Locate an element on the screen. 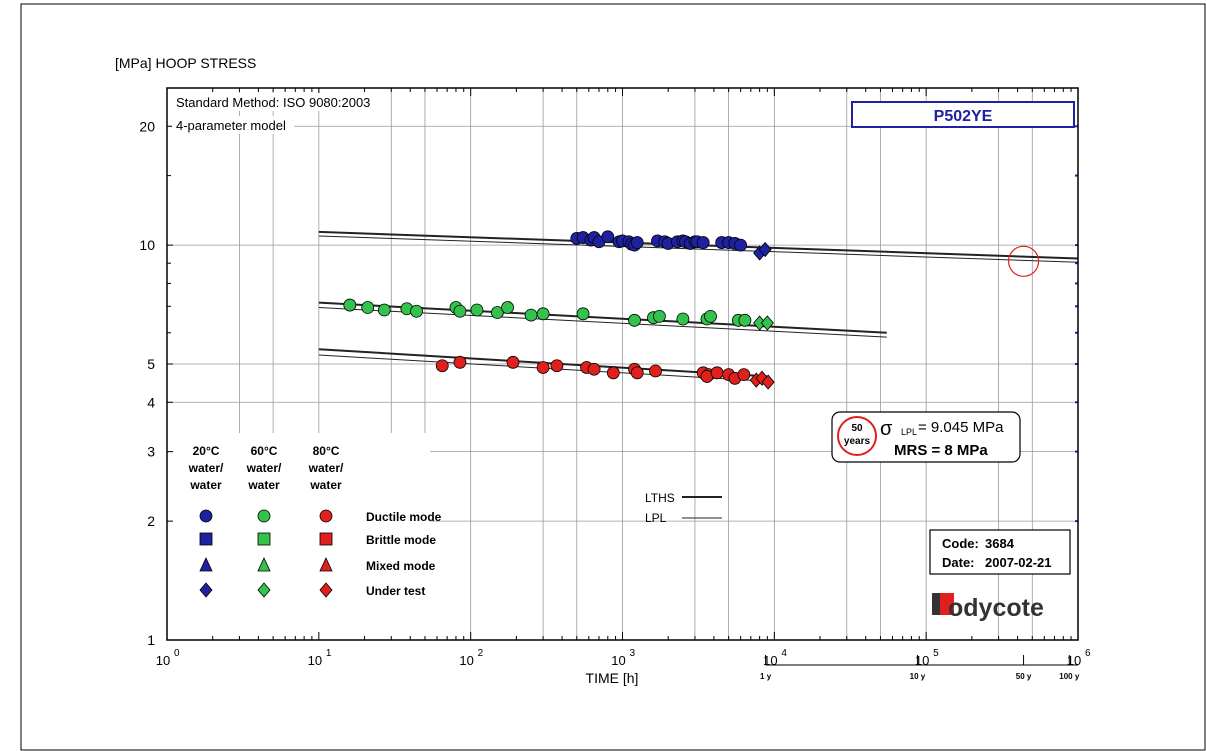 Image resolution: width=1206 pixels, height=751 pixels. data-points is located at coordinates (691, 310).